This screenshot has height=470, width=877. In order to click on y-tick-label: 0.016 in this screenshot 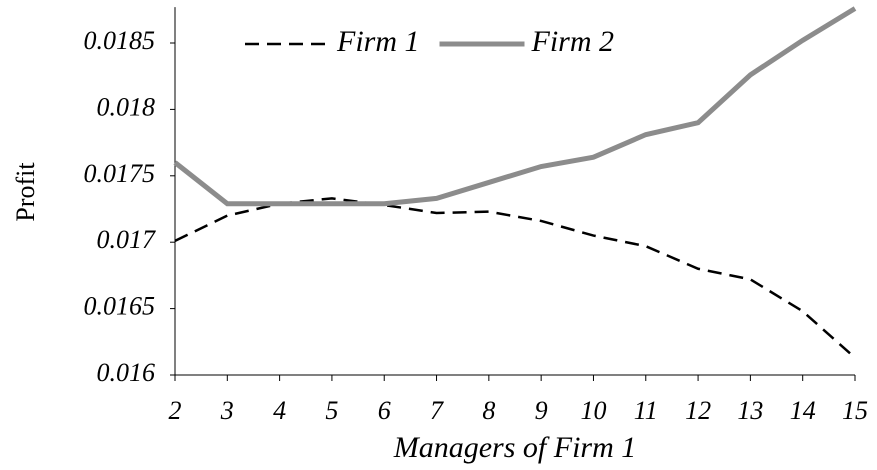, I will do `click(126, 372)`.